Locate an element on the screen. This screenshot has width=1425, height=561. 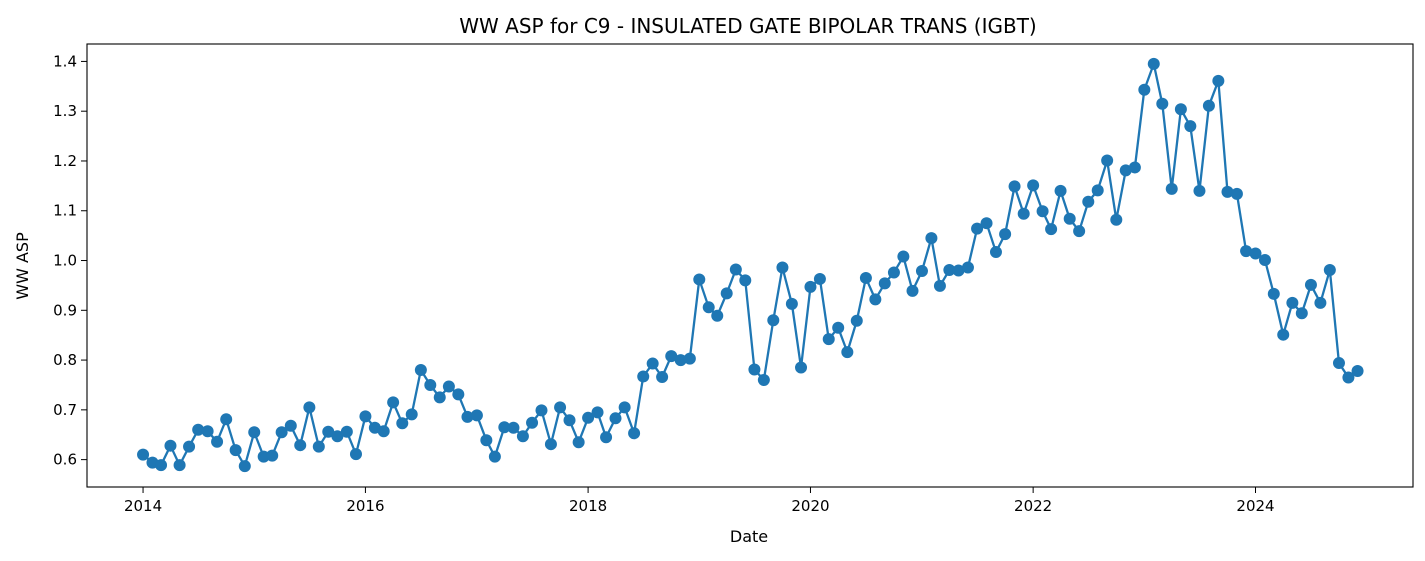
x-tick-label: 2024 is located at coordinates (1255, 506).